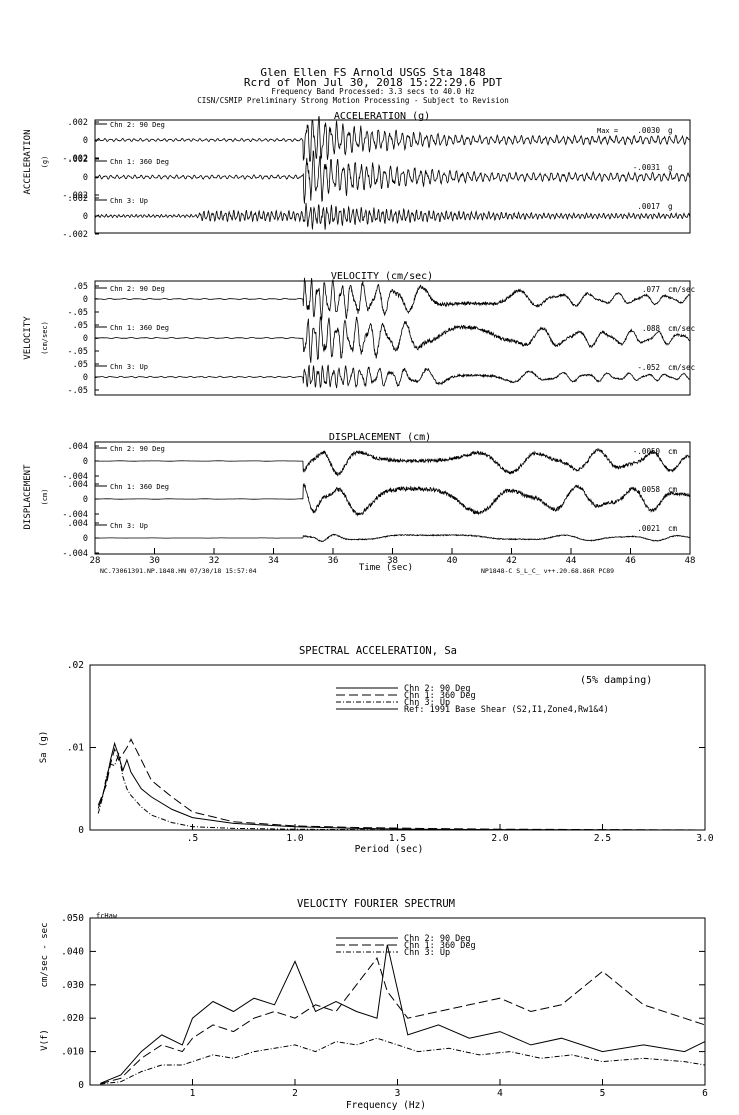  I want to click on channel-label: Chn 3: Up, so click(129, 526).